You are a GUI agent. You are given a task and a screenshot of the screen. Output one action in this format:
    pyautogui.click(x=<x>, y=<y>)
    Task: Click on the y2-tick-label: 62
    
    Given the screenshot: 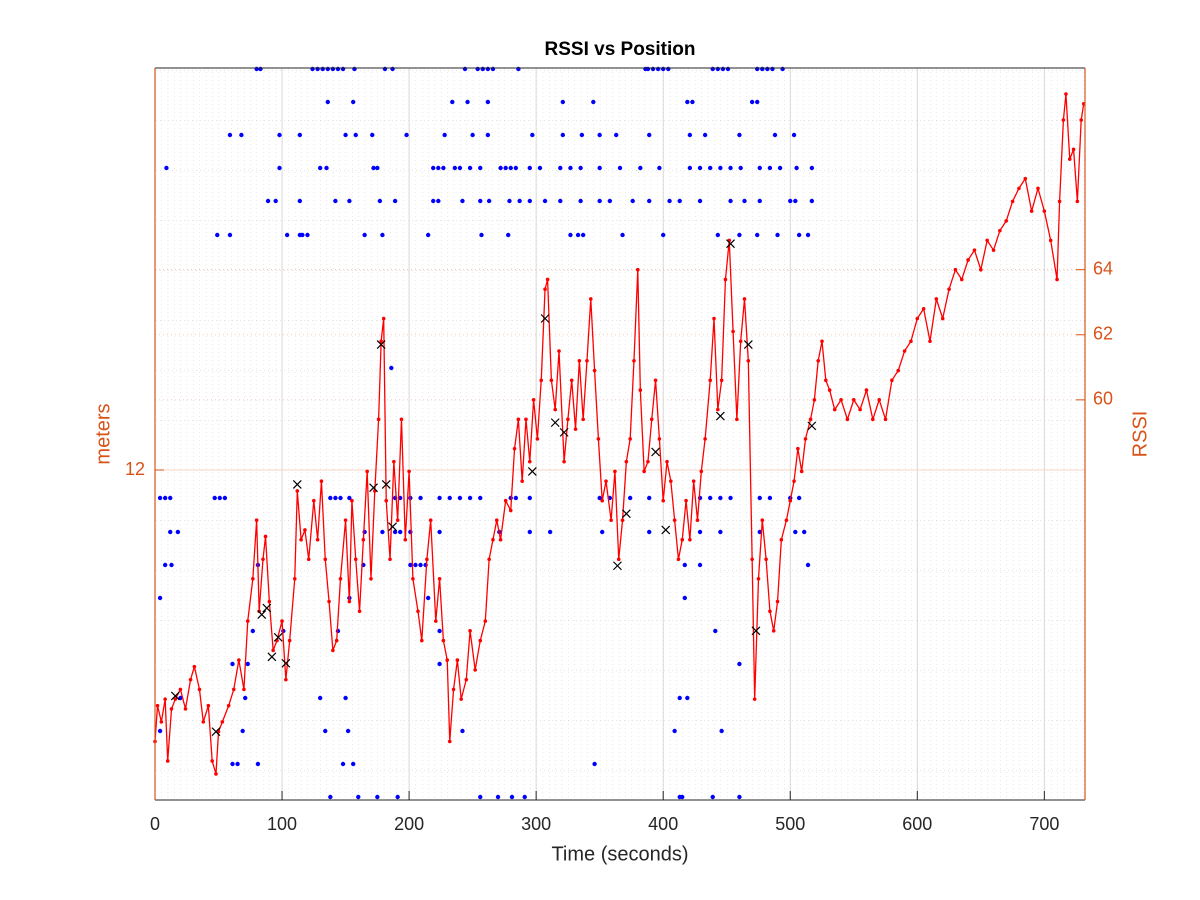 What is the action you would take?
    pyautogui.click(x=1103, y=334)
    